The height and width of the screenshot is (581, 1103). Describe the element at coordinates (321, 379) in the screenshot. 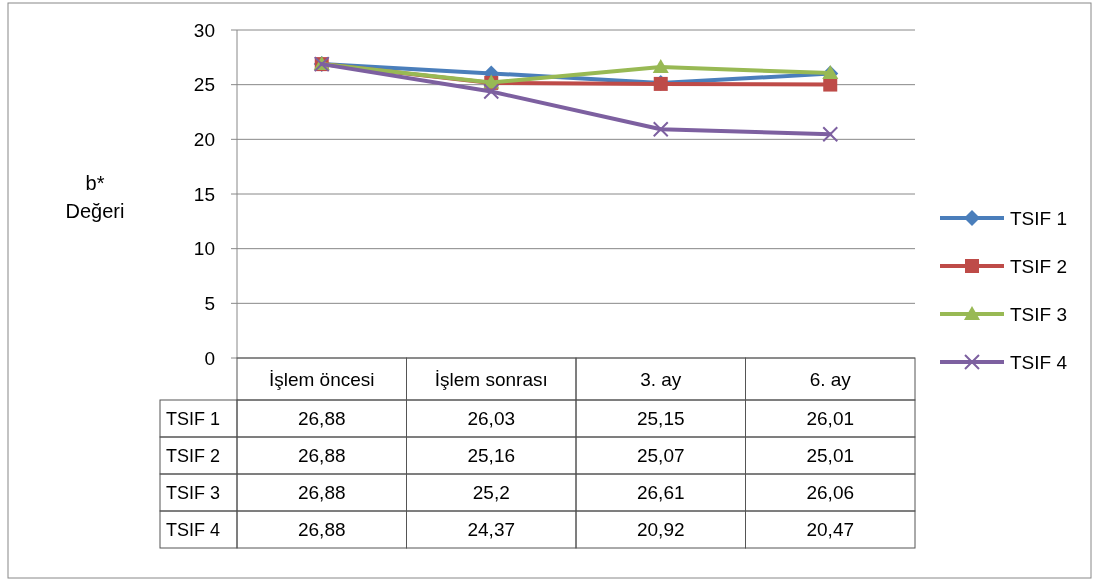

I see `x-tick-label: İşlem öncesi` at that location.